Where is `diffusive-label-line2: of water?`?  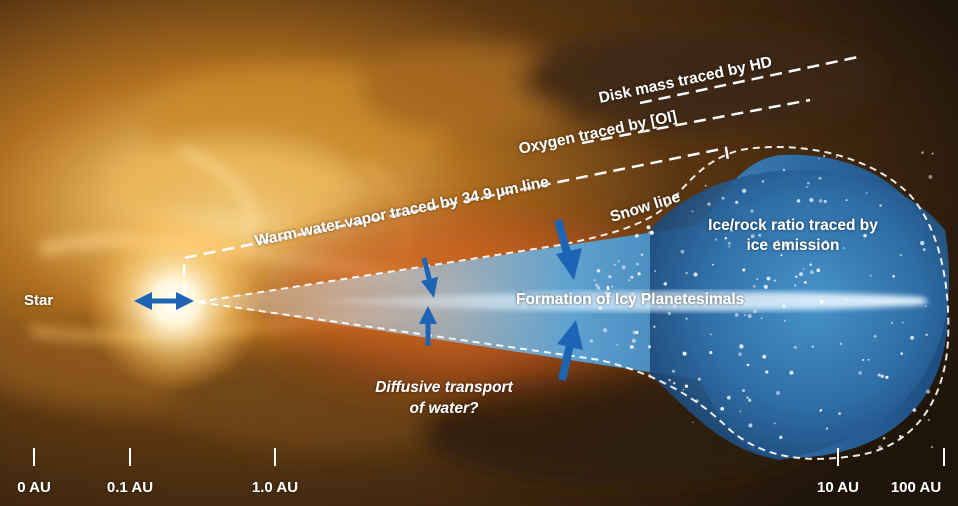
diffusive-label-line2: of water? is located at coordinates (444, 408).